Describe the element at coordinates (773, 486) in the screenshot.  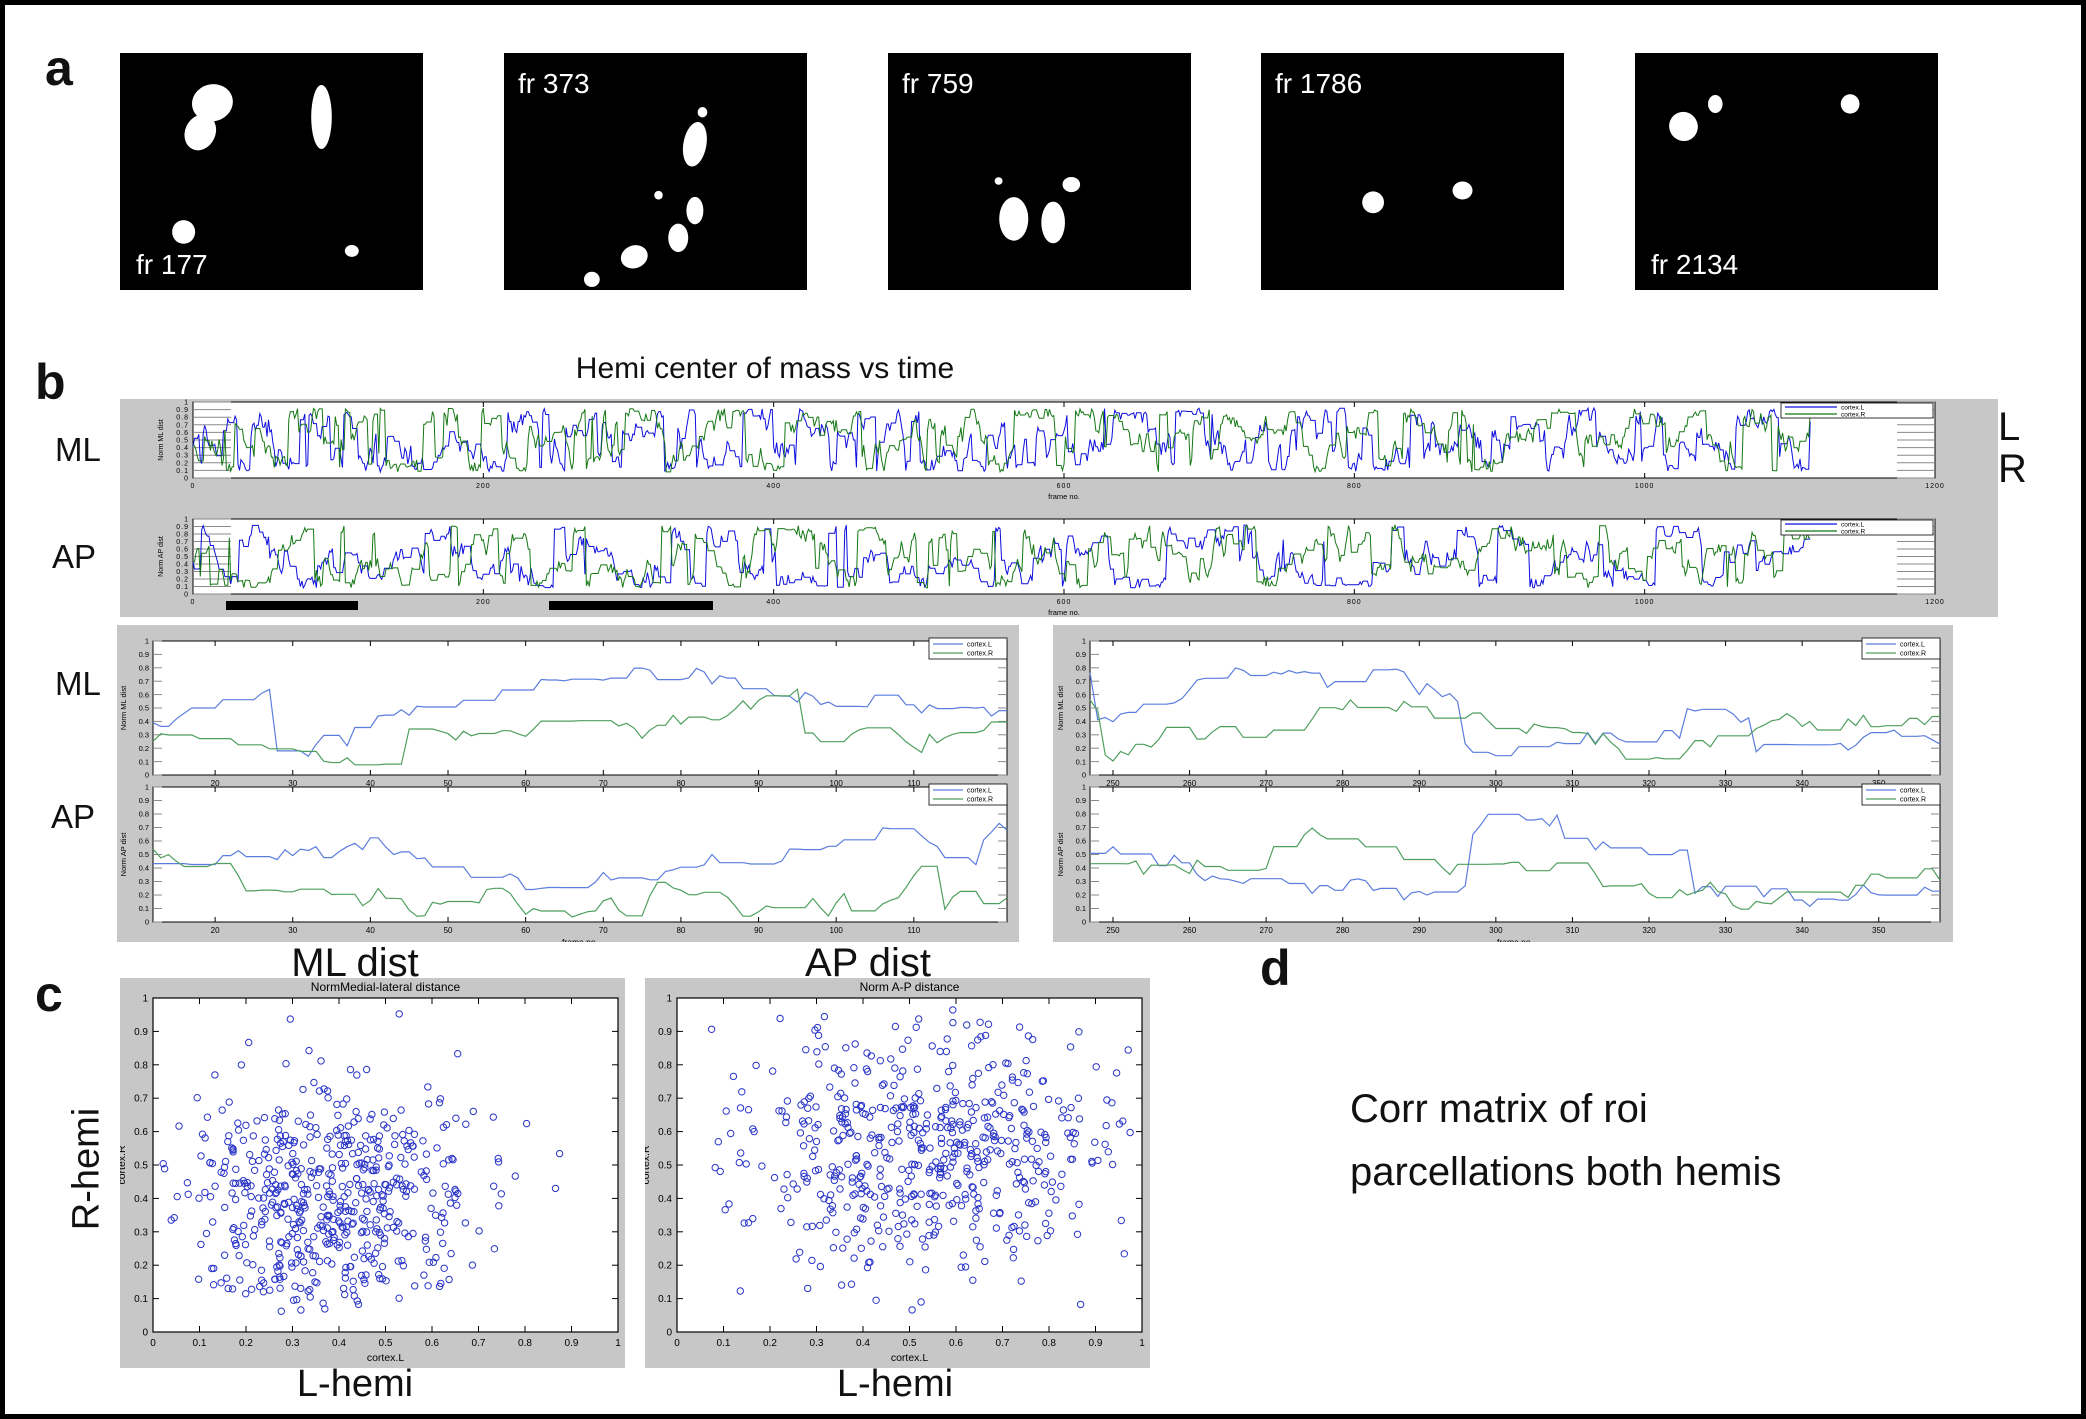
I see `x-tick-label: 400` at that location.